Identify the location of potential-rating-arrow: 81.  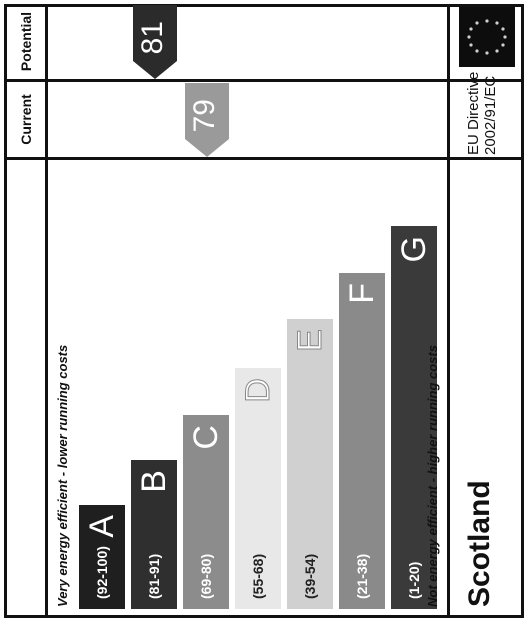
(155, 42).